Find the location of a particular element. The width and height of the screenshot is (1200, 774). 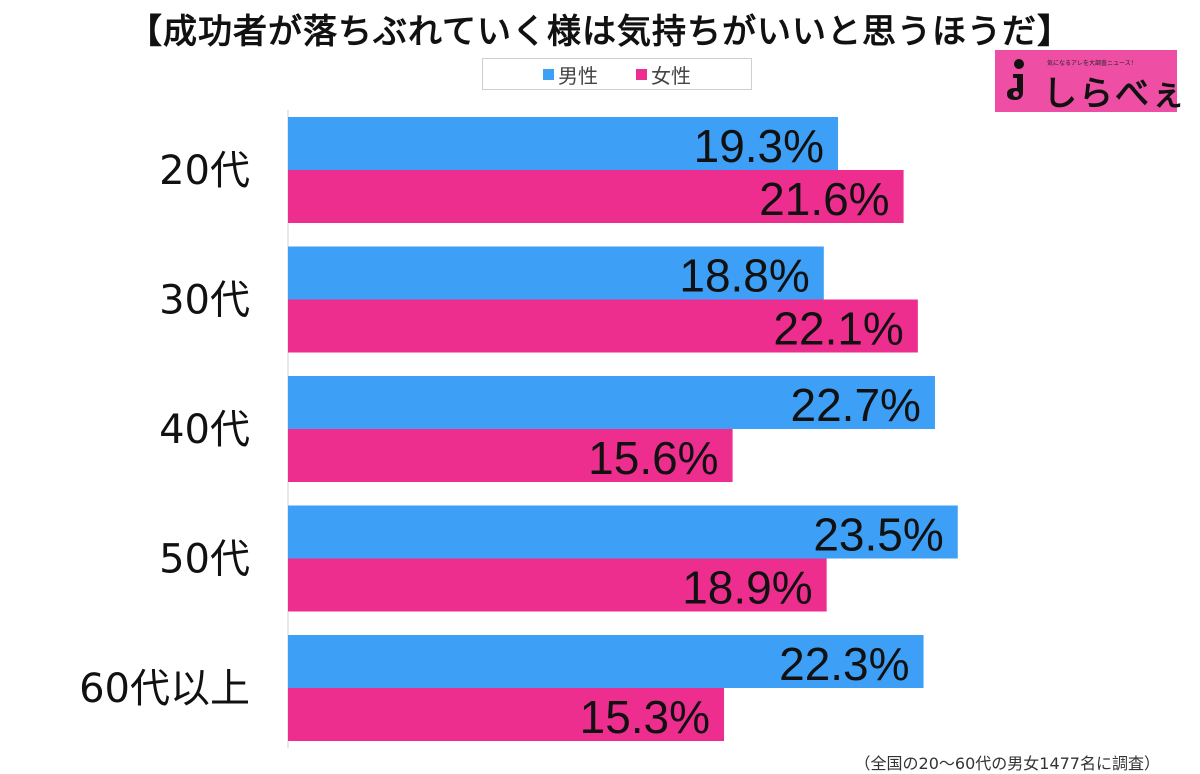

shirabee-logo: 気になるアレを大調査ニュース！ しらべぇ is located at coordinates (1090, 82).